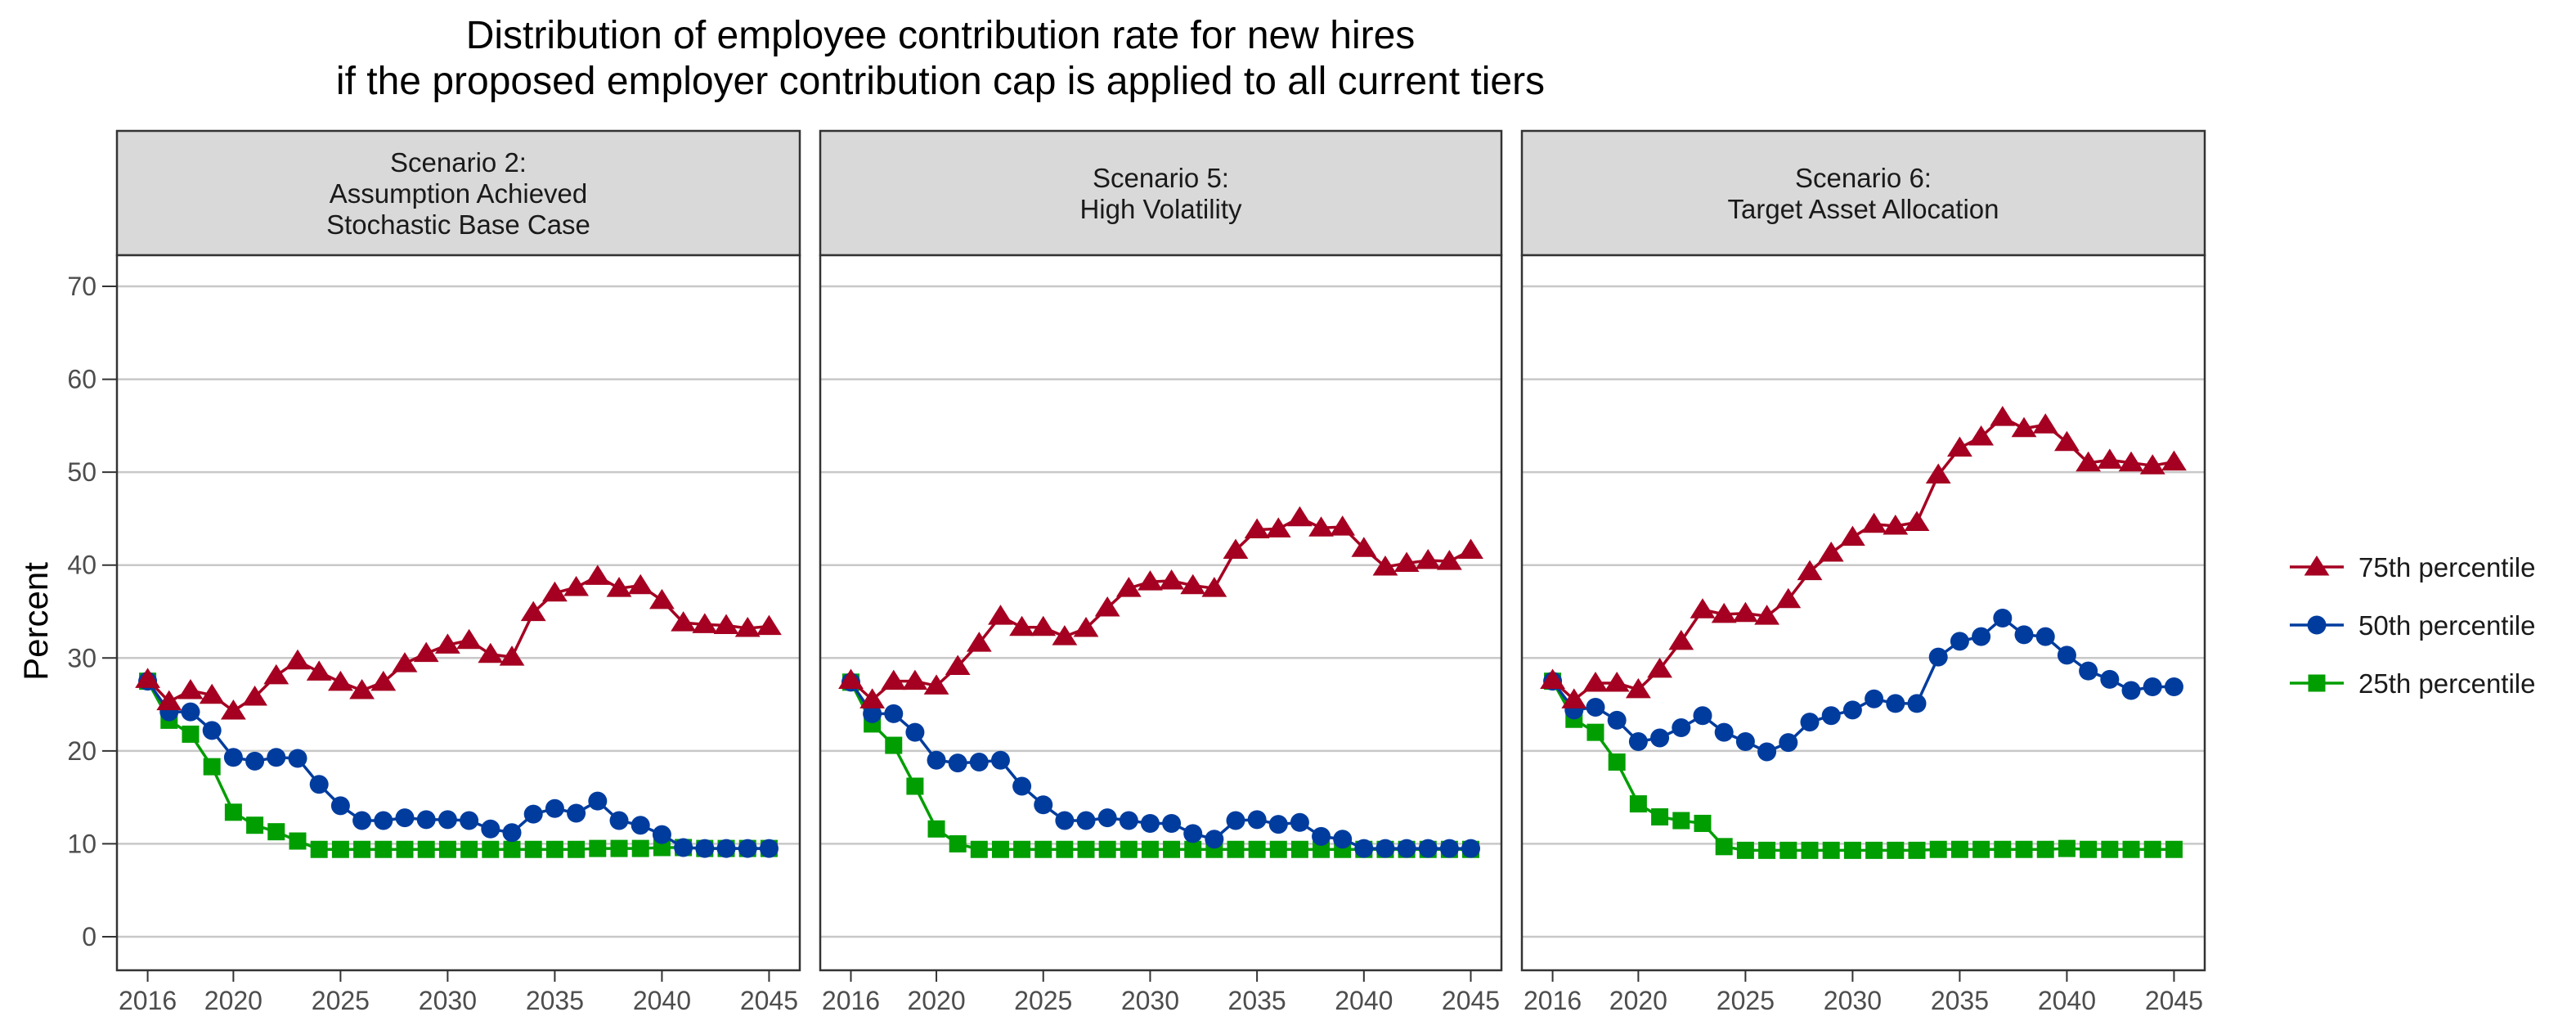  Describe the element at coordinates (81, 472) in the screenshot. I see `y-tick-label: 50` at that location.